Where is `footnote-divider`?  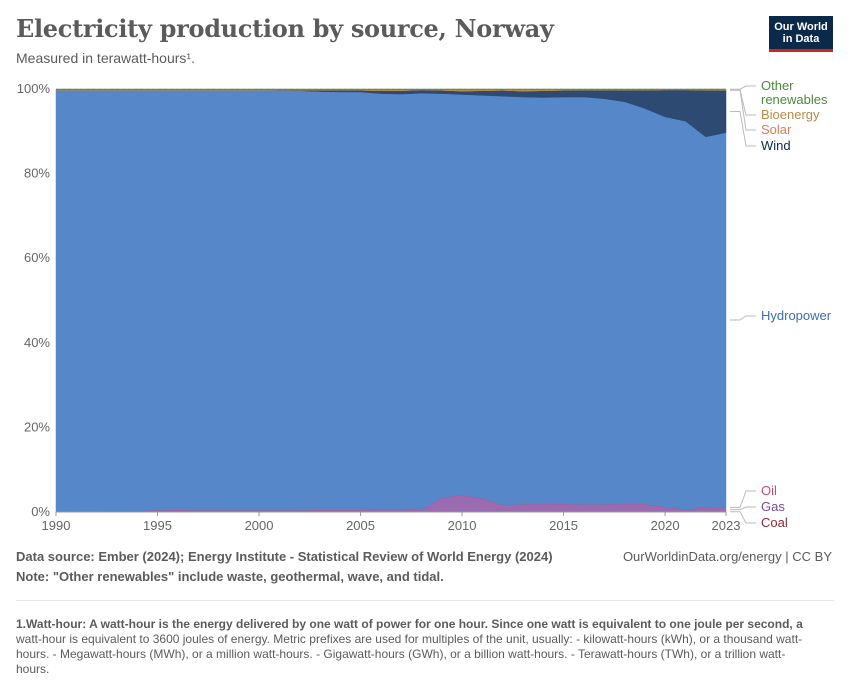
footnote-divider is located at coordinates (425, 600).